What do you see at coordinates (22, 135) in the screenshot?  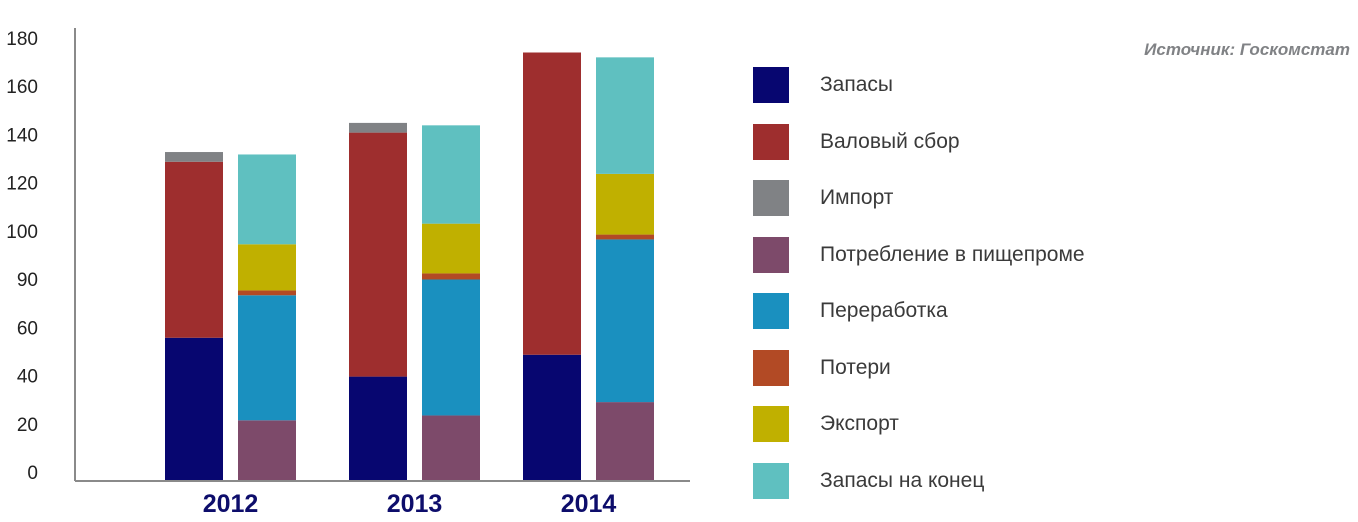 I see `y-tick-label: 140` at bounding box center [22, 135].